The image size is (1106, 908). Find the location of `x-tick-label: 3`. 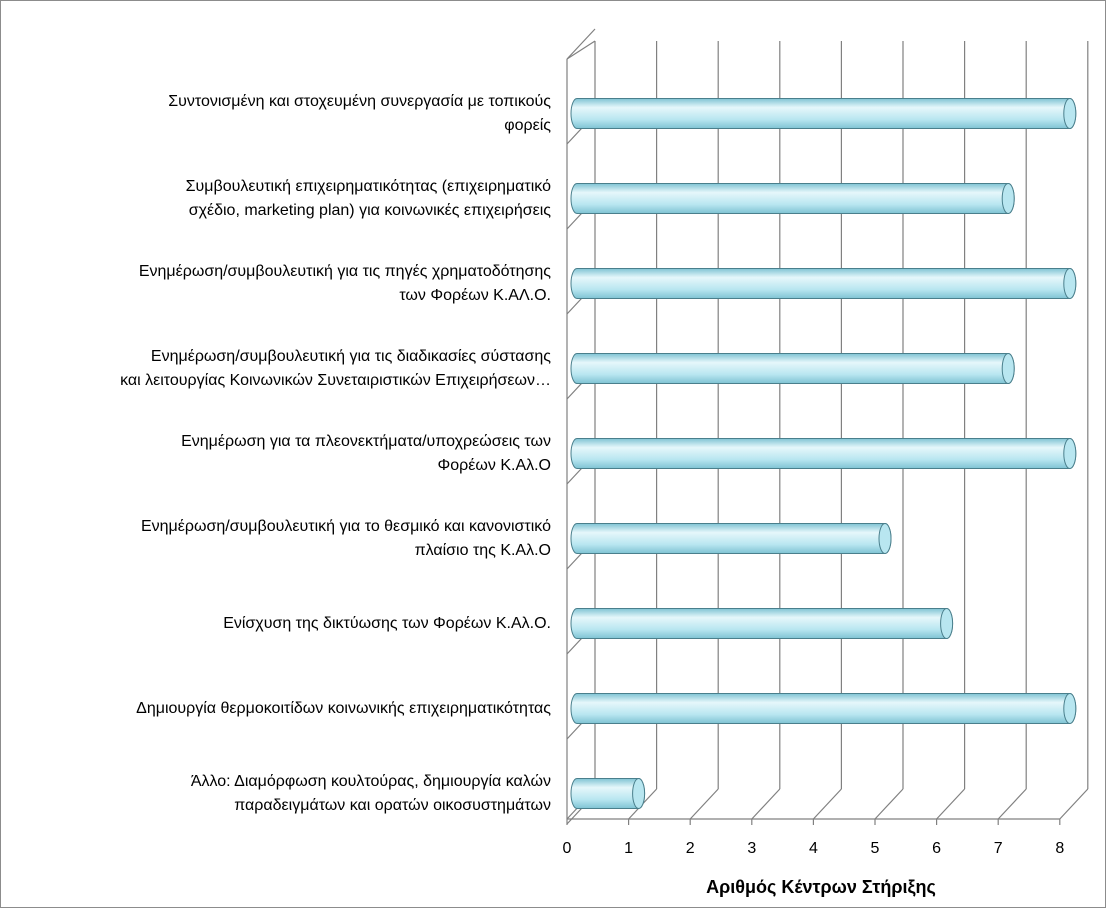

x-tick-label: 3 is located at coordinates (751, 848).